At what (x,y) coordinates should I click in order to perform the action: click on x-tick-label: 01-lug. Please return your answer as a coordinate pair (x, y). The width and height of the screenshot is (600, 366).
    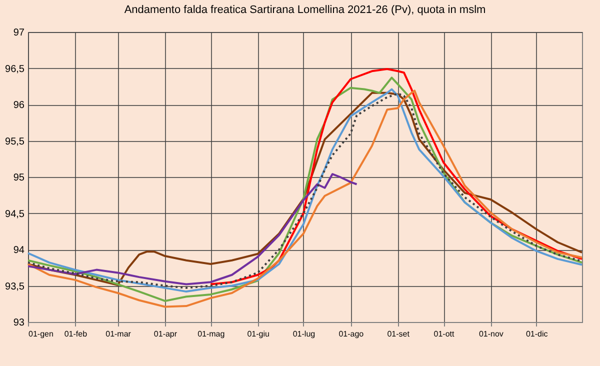
    Looking at the image, I should click on (304, 334).